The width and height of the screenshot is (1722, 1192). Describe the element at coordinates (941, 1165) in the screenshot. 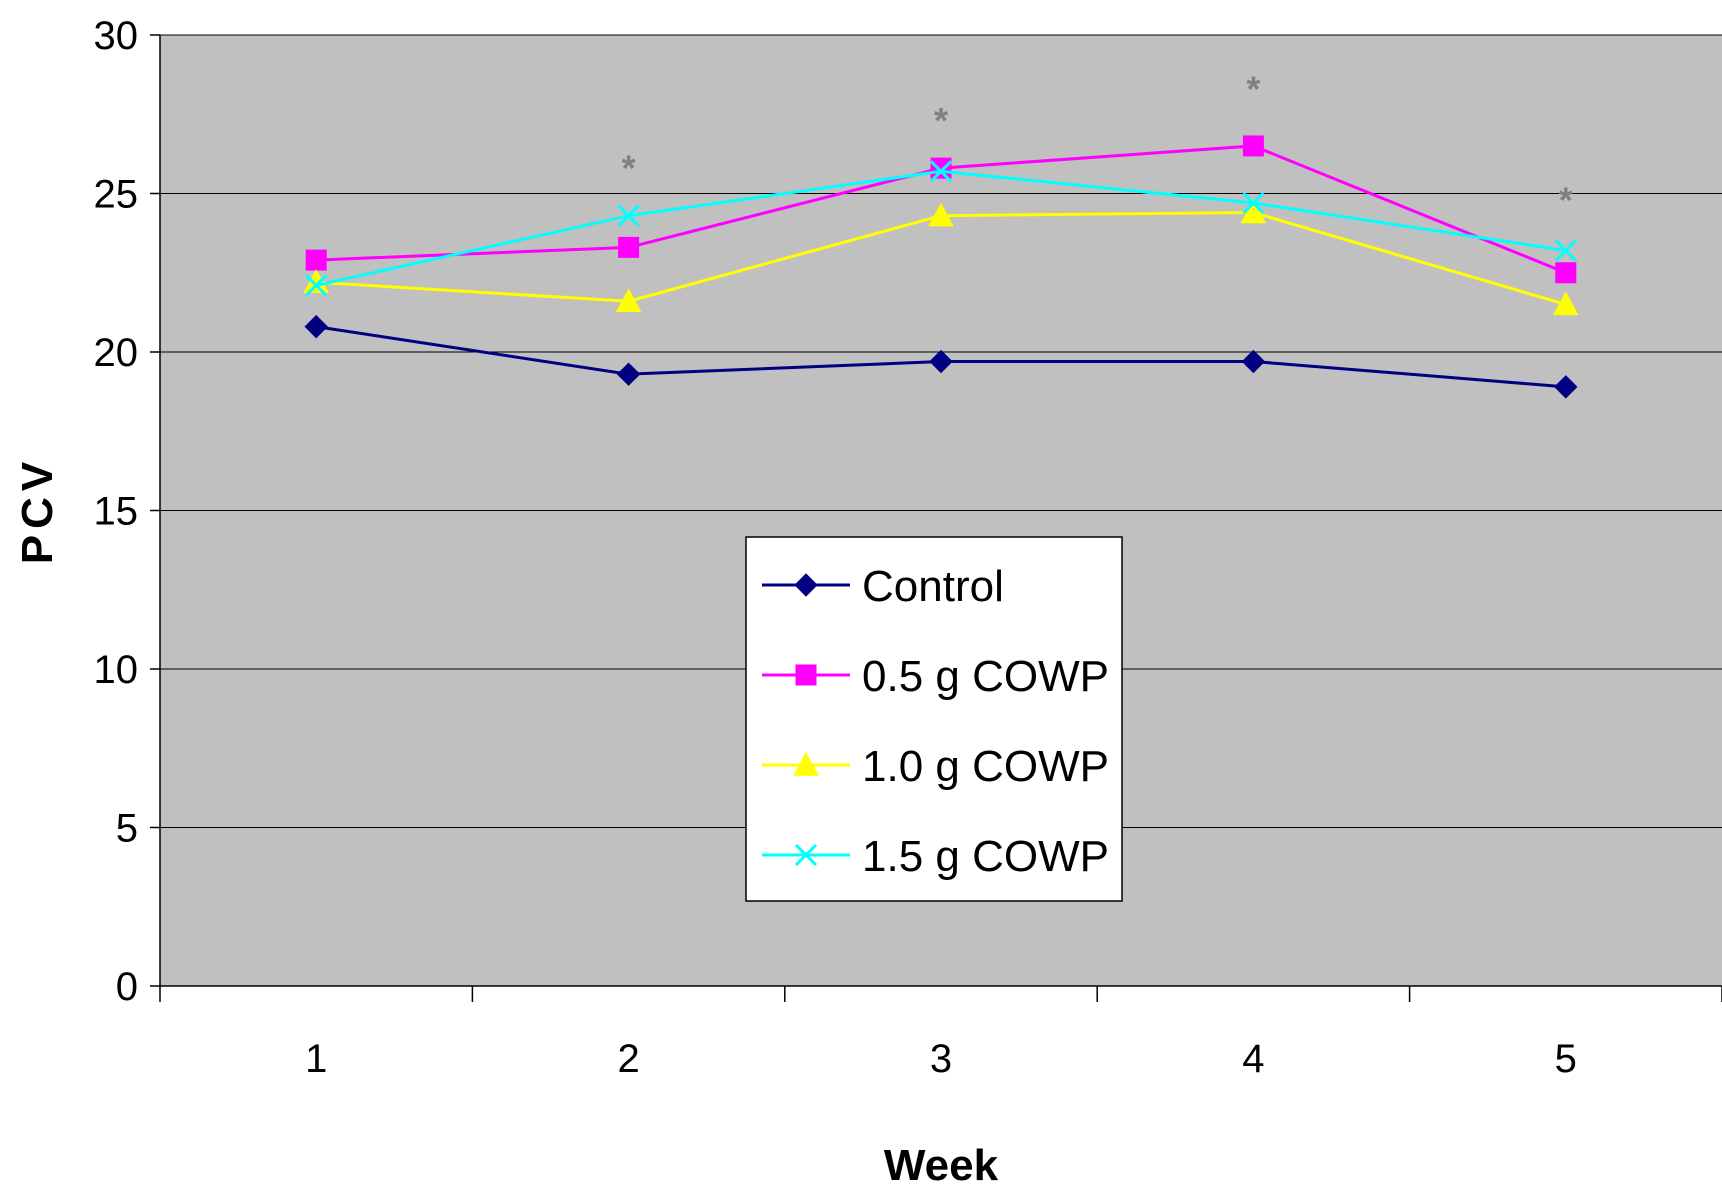

I see `x-axis-title: Week` at that location.